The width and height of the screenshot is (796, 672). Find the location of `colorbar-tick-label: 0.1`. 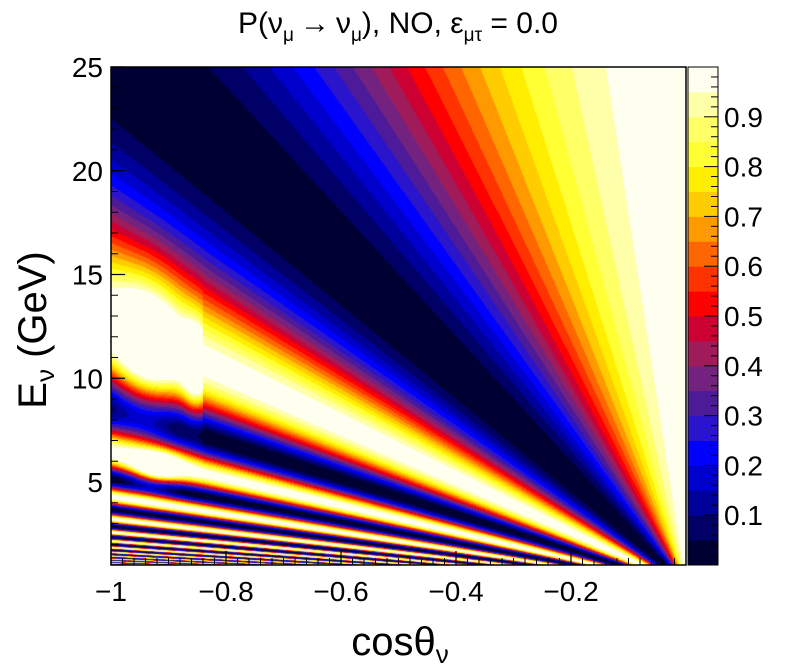

colorbar-tick-label: 0.1 is located at coordinates (743, 515).